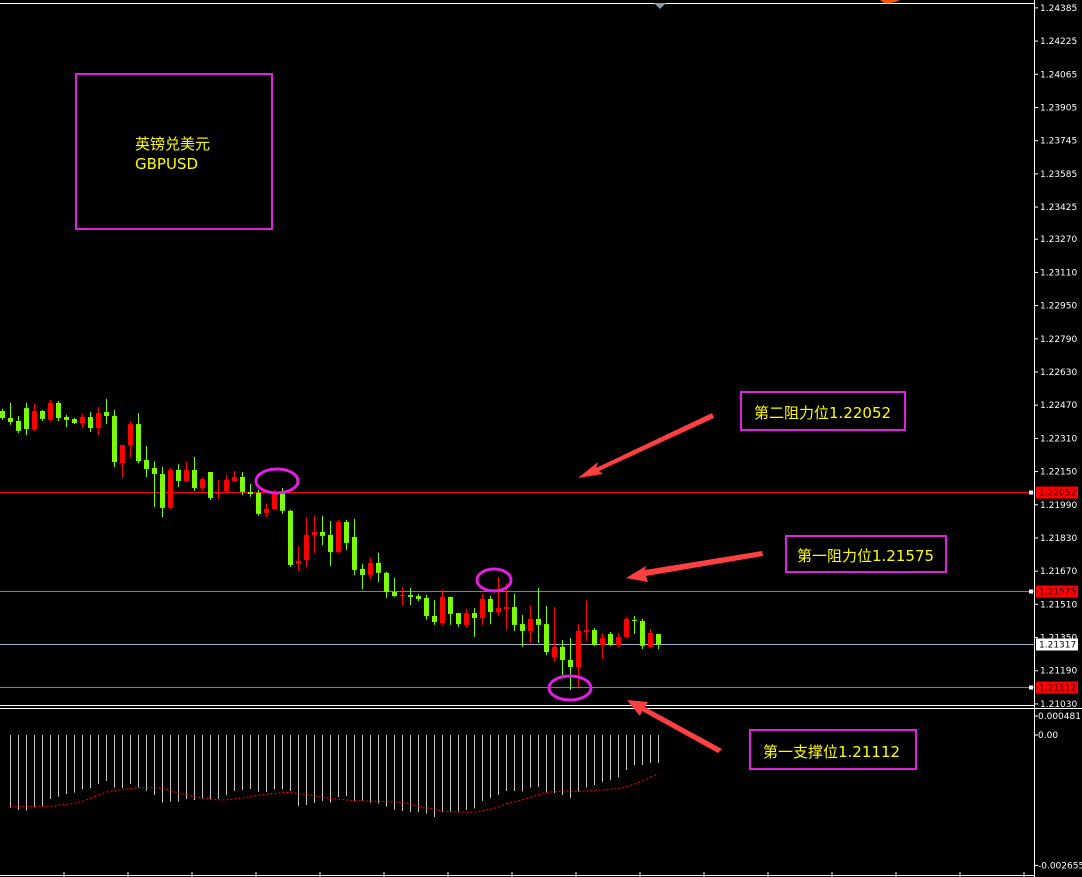 This screenshot has height=877, width=1082. What do you see at coordinates (1058, 75) in the screenshot?
I see `y-tick-label: 1.24065` at bounding box center [1058, 75].